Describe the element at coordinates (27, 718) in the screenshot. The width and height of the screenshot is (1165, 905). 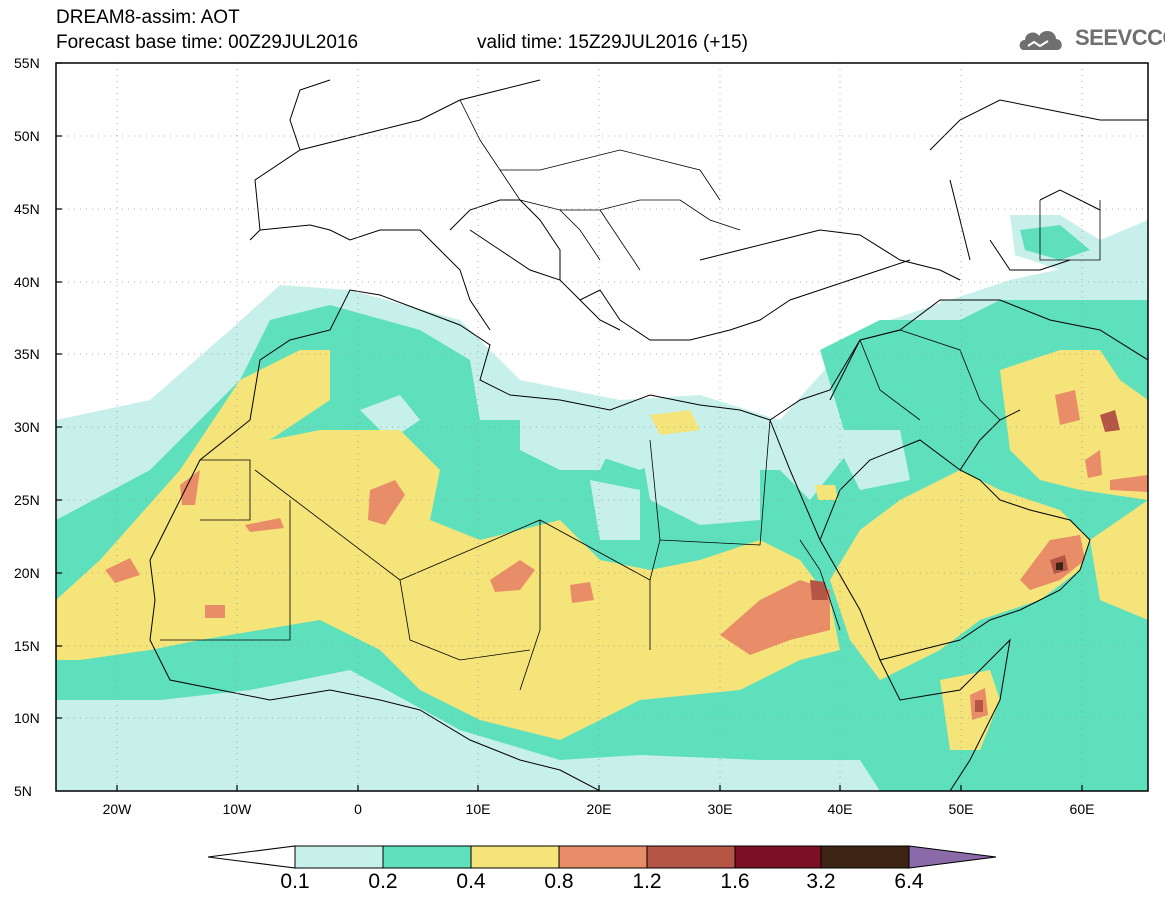
I see `lat-label: 10N` at that location.